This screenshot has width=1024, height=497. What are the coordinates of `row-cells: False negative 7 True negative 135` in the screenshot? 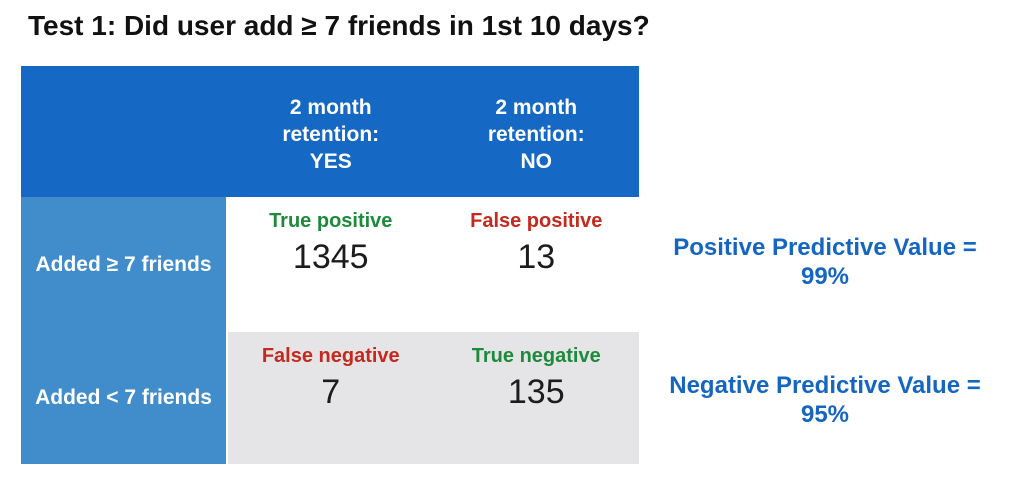 It's located at (433, 398).